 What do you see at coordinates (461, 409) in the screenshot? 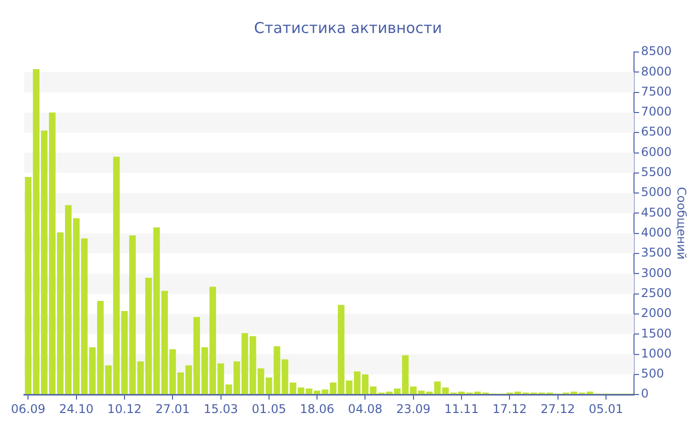
I see `x-tick-label: 11.11` at bounding box center [461, 409].